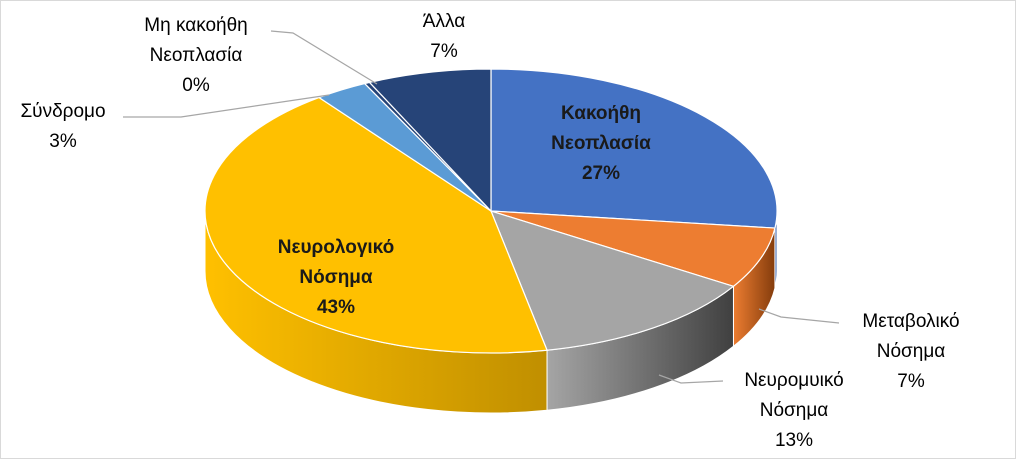 The width and height of the screenshot is (1016, 460). What do you see at coordinates (226, 106) in the screenshot?
I see `leader-line-syndrome` at bounding box center [226, 106].